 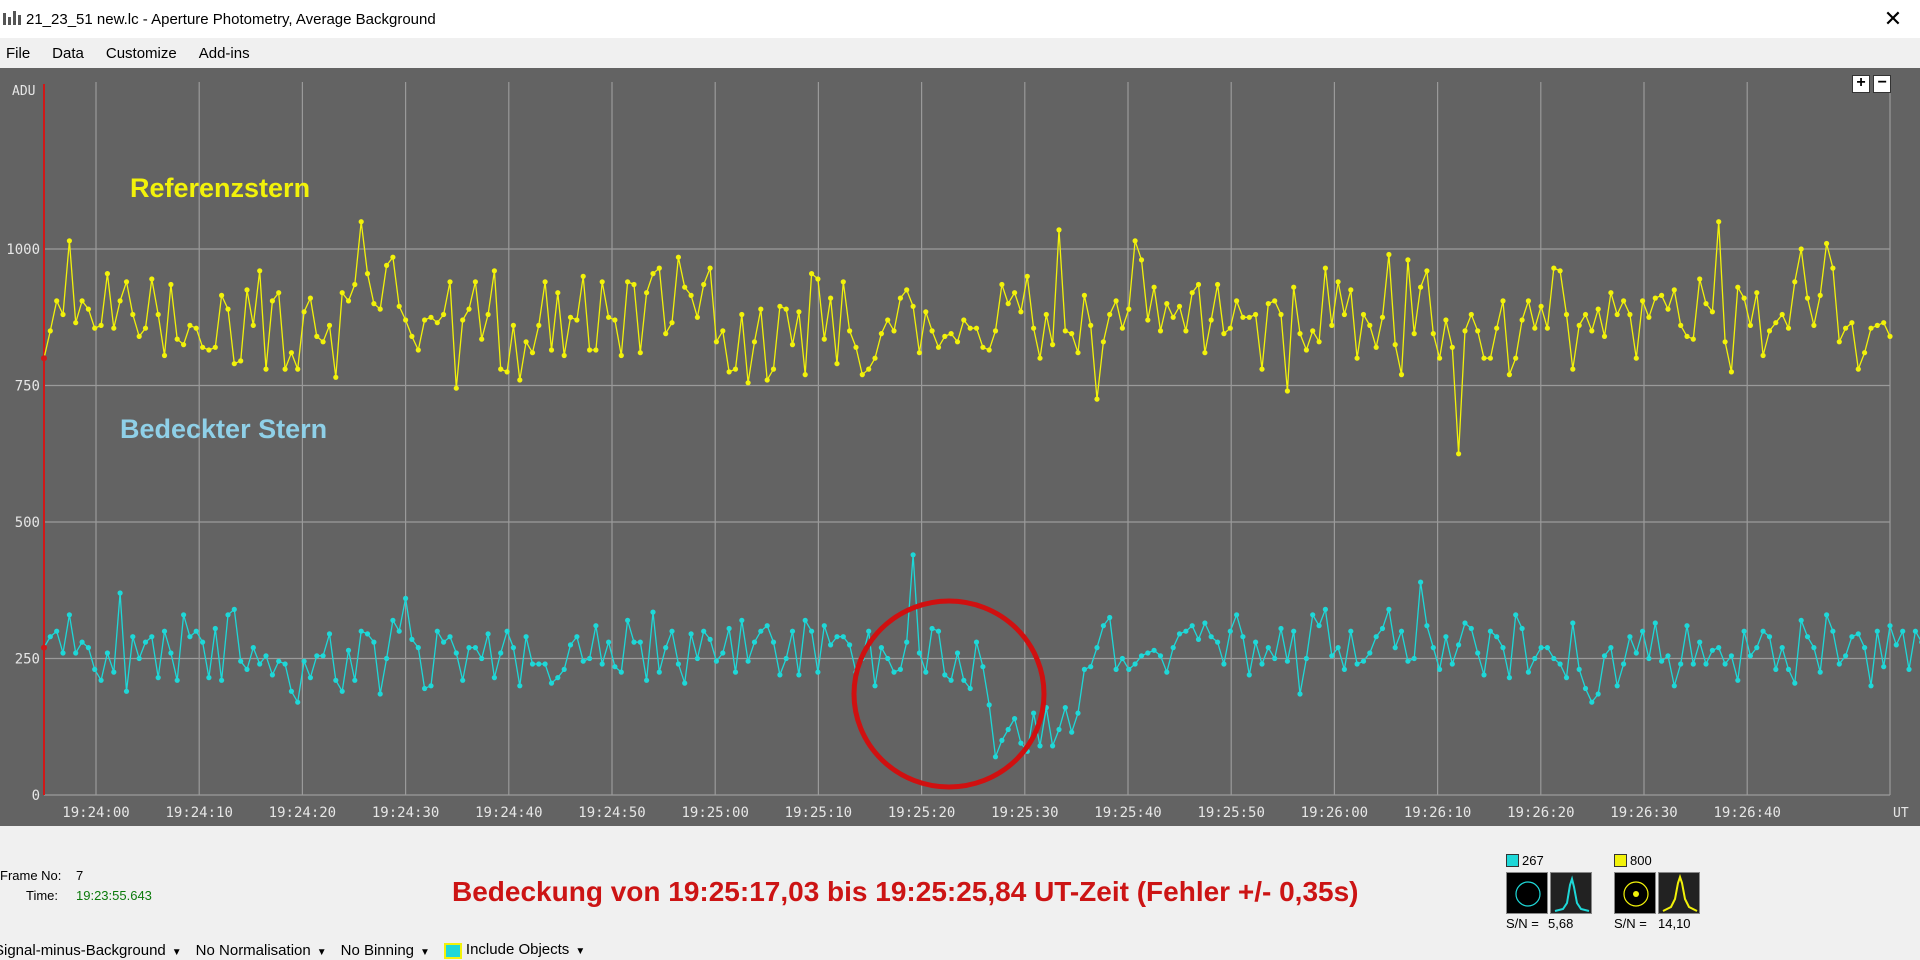 What do you see at coordinates (42, 895) in the screenshot?
I see `time-label: Time:` at bounding box center [42, 895].